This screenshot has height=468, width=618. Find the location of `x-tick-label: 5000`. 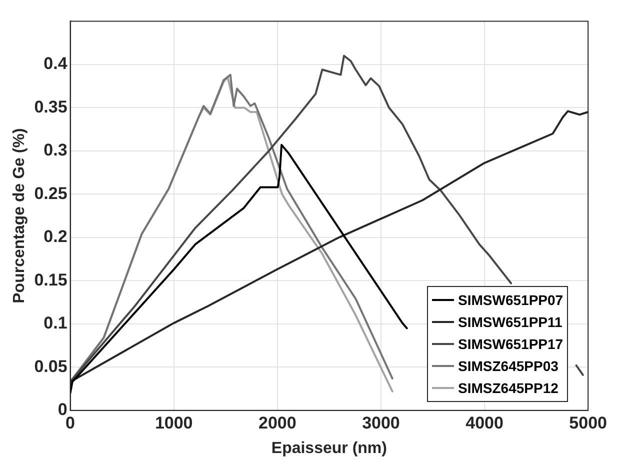

x-tick-label: 5000 is located at coordinates (588, 422).